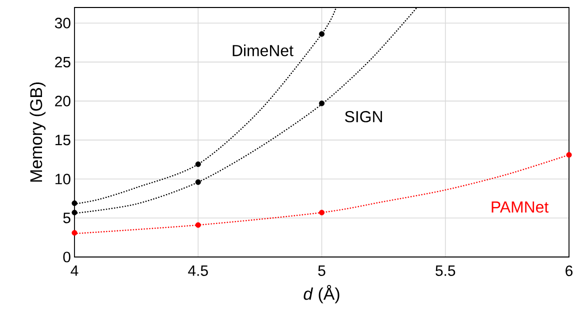  Describe the element at coordinates (63, 179) in the screenshot. I see `y-tick-label: 10` at that location.